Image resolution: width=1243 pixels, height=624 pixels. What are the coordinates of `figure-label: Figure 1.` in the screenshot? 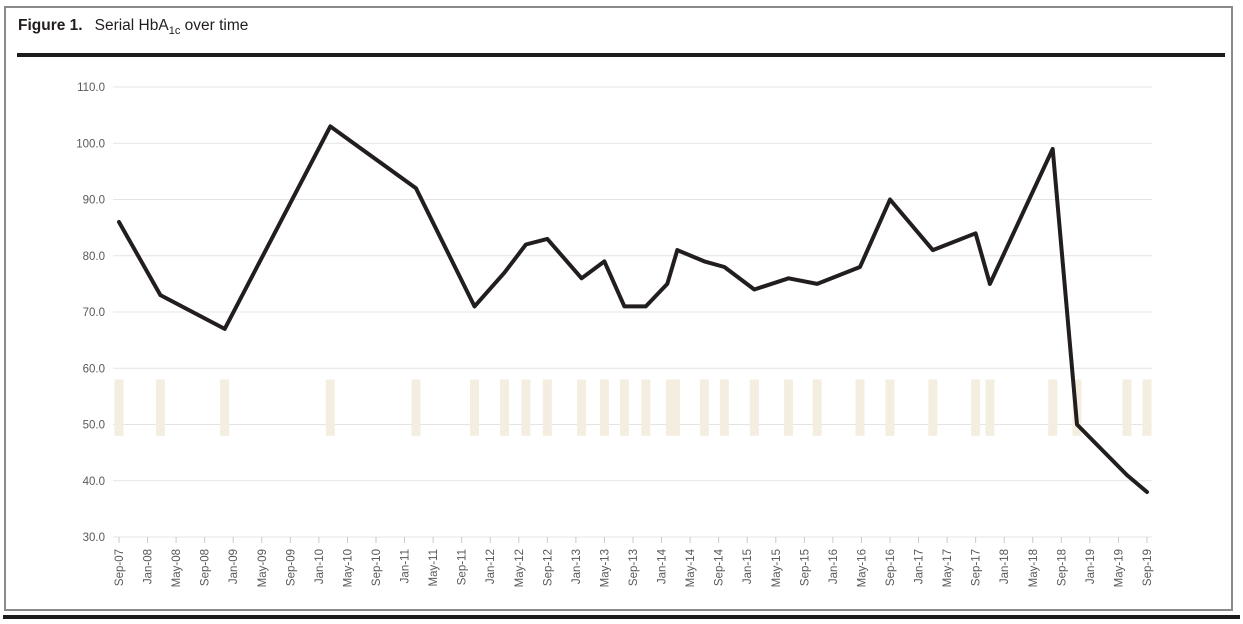 It's located at (50, 25).